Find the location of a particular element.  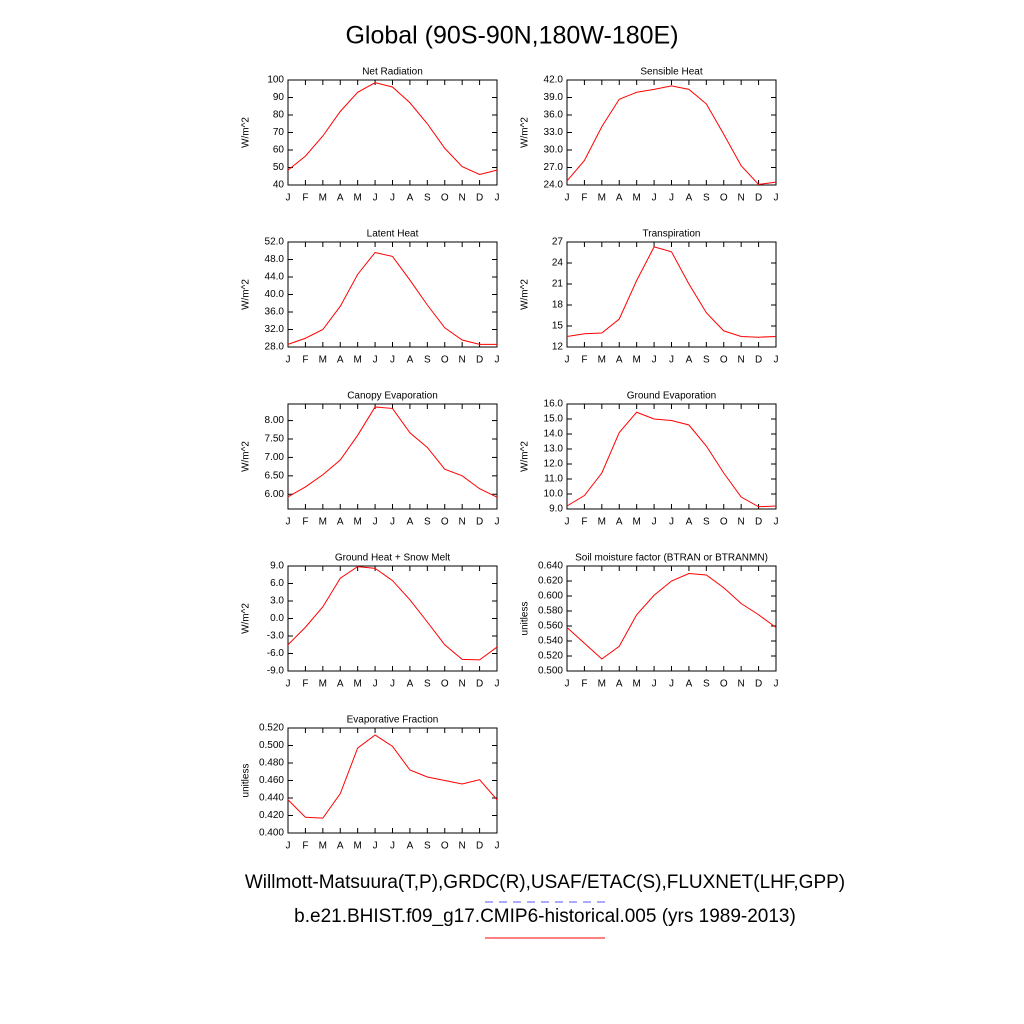

y-tick-label: 0.520 is located at coordinates (271, 728).